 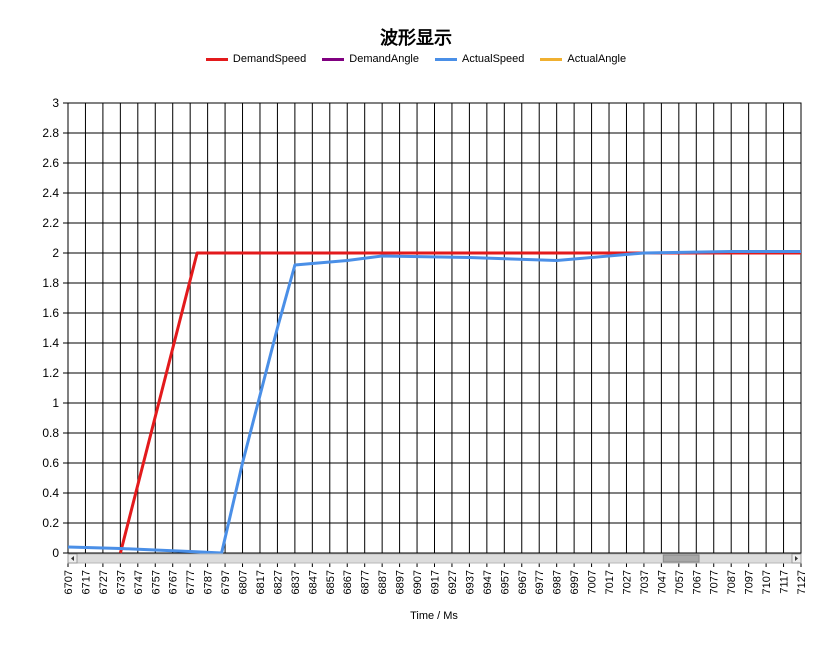 What do you see at coordinates (50, 493) in the screenshot?
I see `y-tick-label: 0.4` at bounding box center [50, 493].